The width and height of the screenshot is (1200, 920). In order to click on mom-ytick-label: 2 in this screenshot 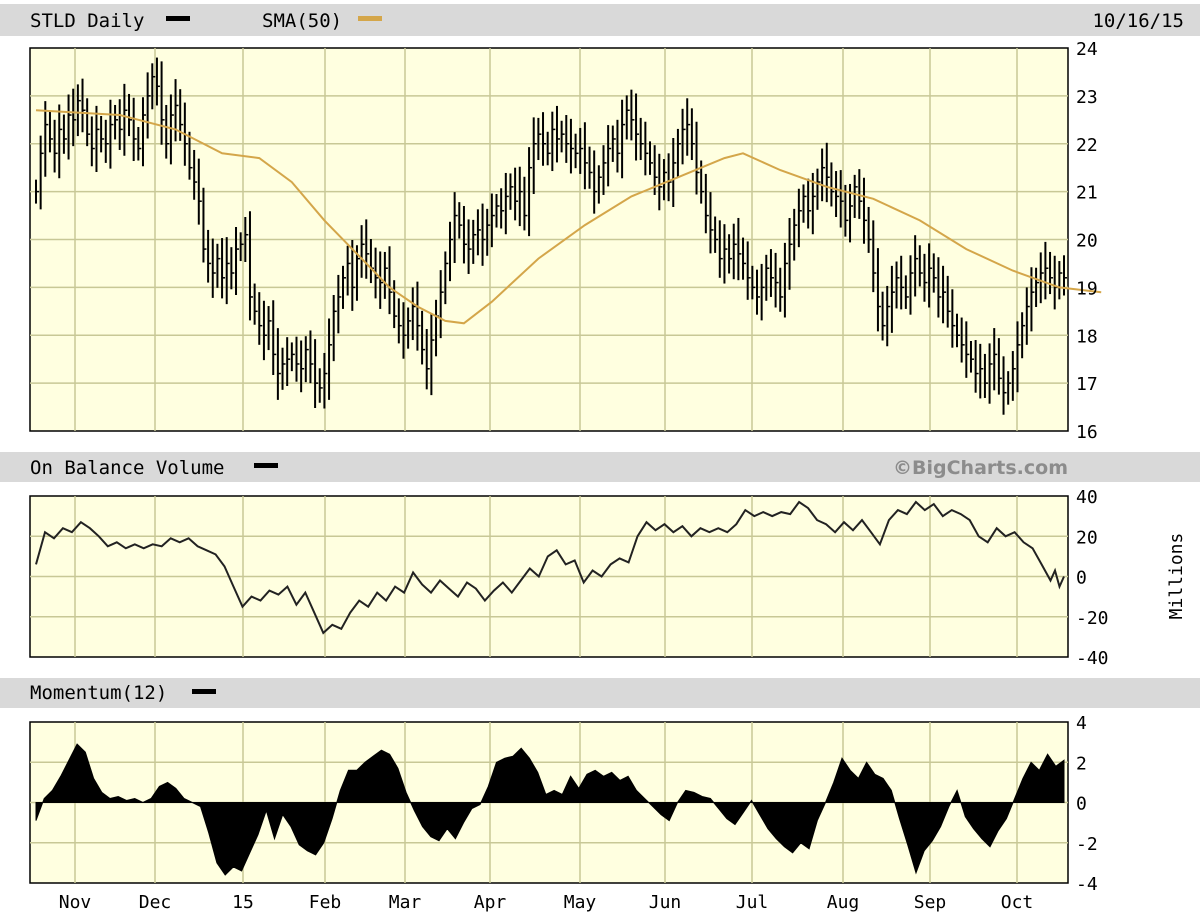, I will do `click(1081, 763)`.